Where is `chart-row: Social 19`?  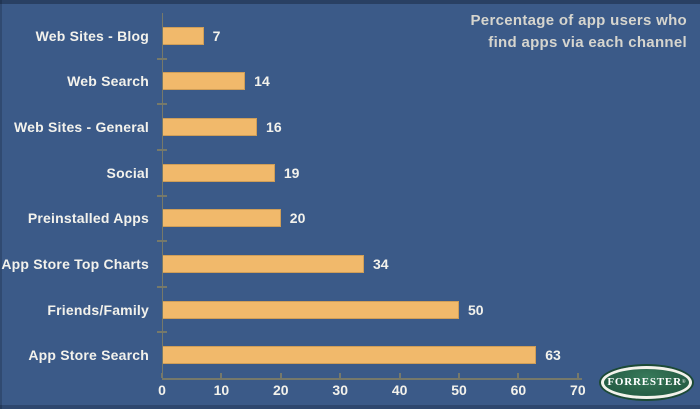
chart-row: Social 19 is located at coordinates (300, 173).